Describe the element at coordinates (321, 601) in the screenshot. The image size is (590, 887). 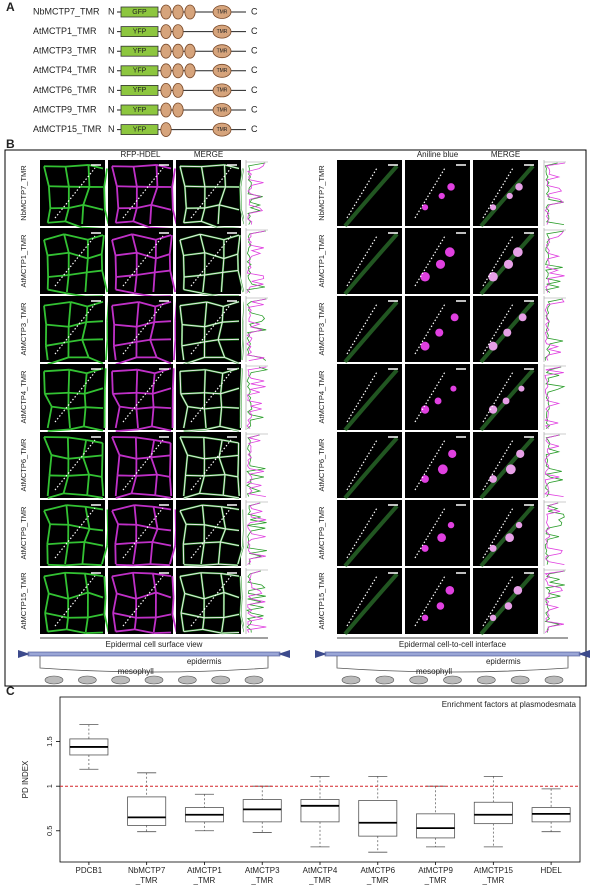
I see `row-label: AtMCTP15_TMR` at that location.